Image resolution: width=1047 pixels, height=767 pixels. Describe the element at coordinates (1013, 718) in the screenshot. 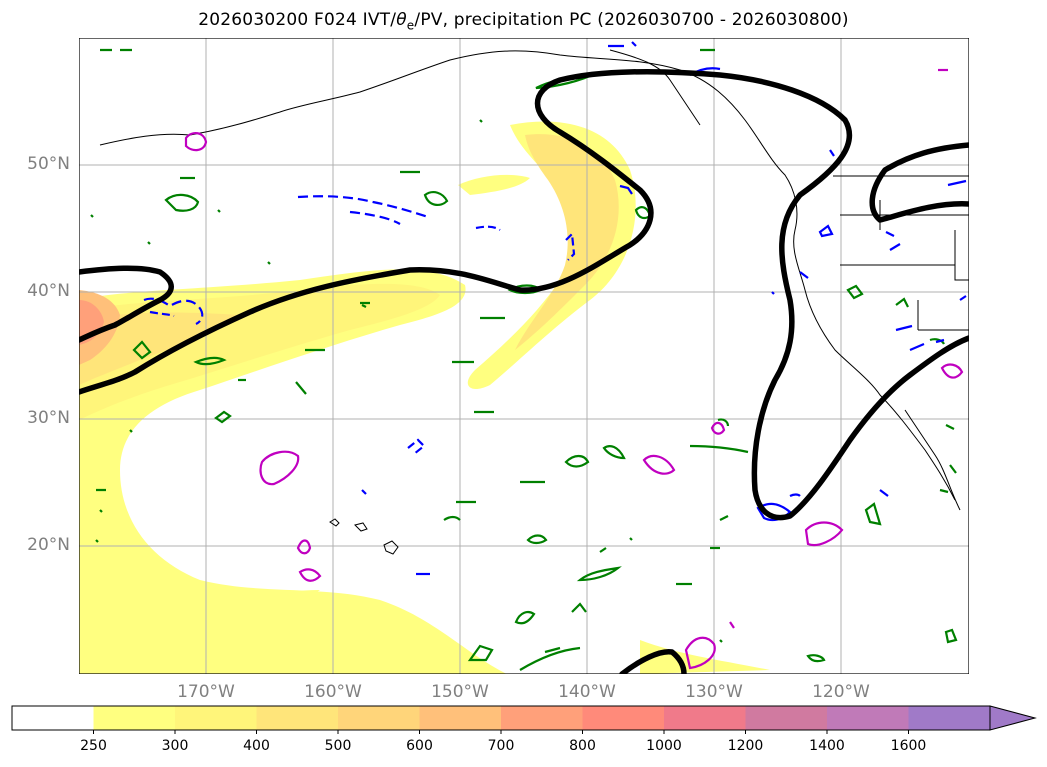

I see `colorbar-extend-arrow` at that location.